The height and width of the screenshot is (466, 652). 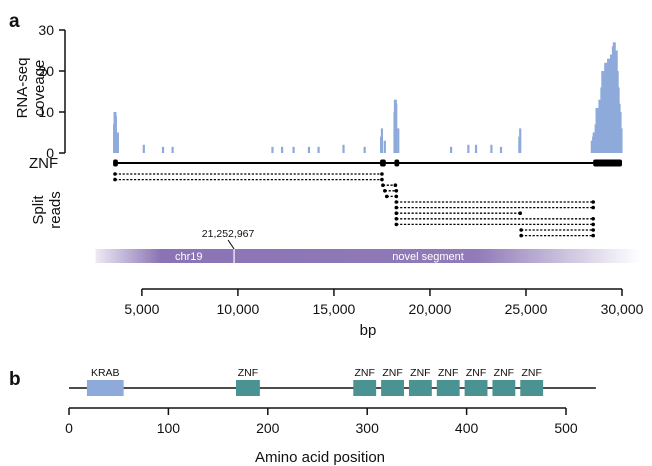 I want to click on gene-model, so click(x=367, y=163).